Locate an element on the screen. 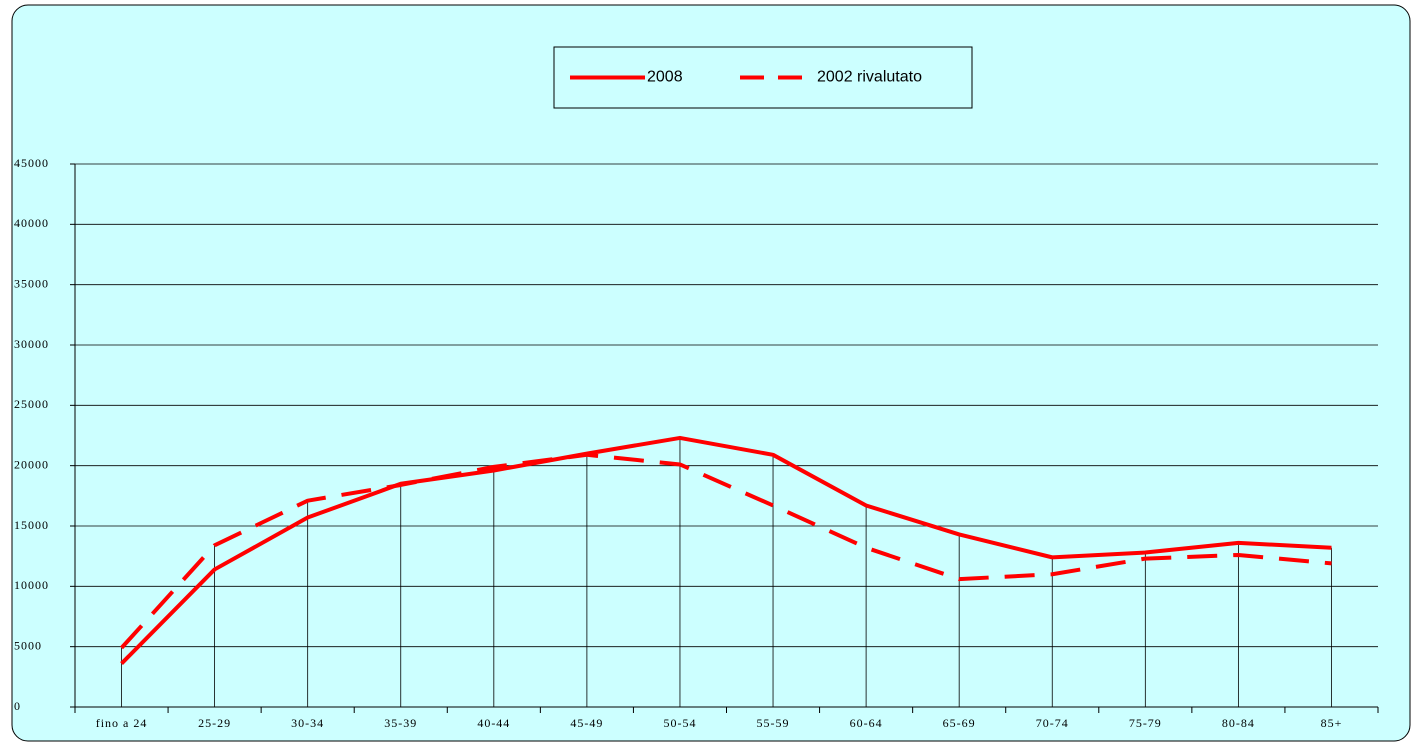 The width and height of the screenshot is (1414, 749). y-tick-label: 20000 is located at coordinates (31, 464).